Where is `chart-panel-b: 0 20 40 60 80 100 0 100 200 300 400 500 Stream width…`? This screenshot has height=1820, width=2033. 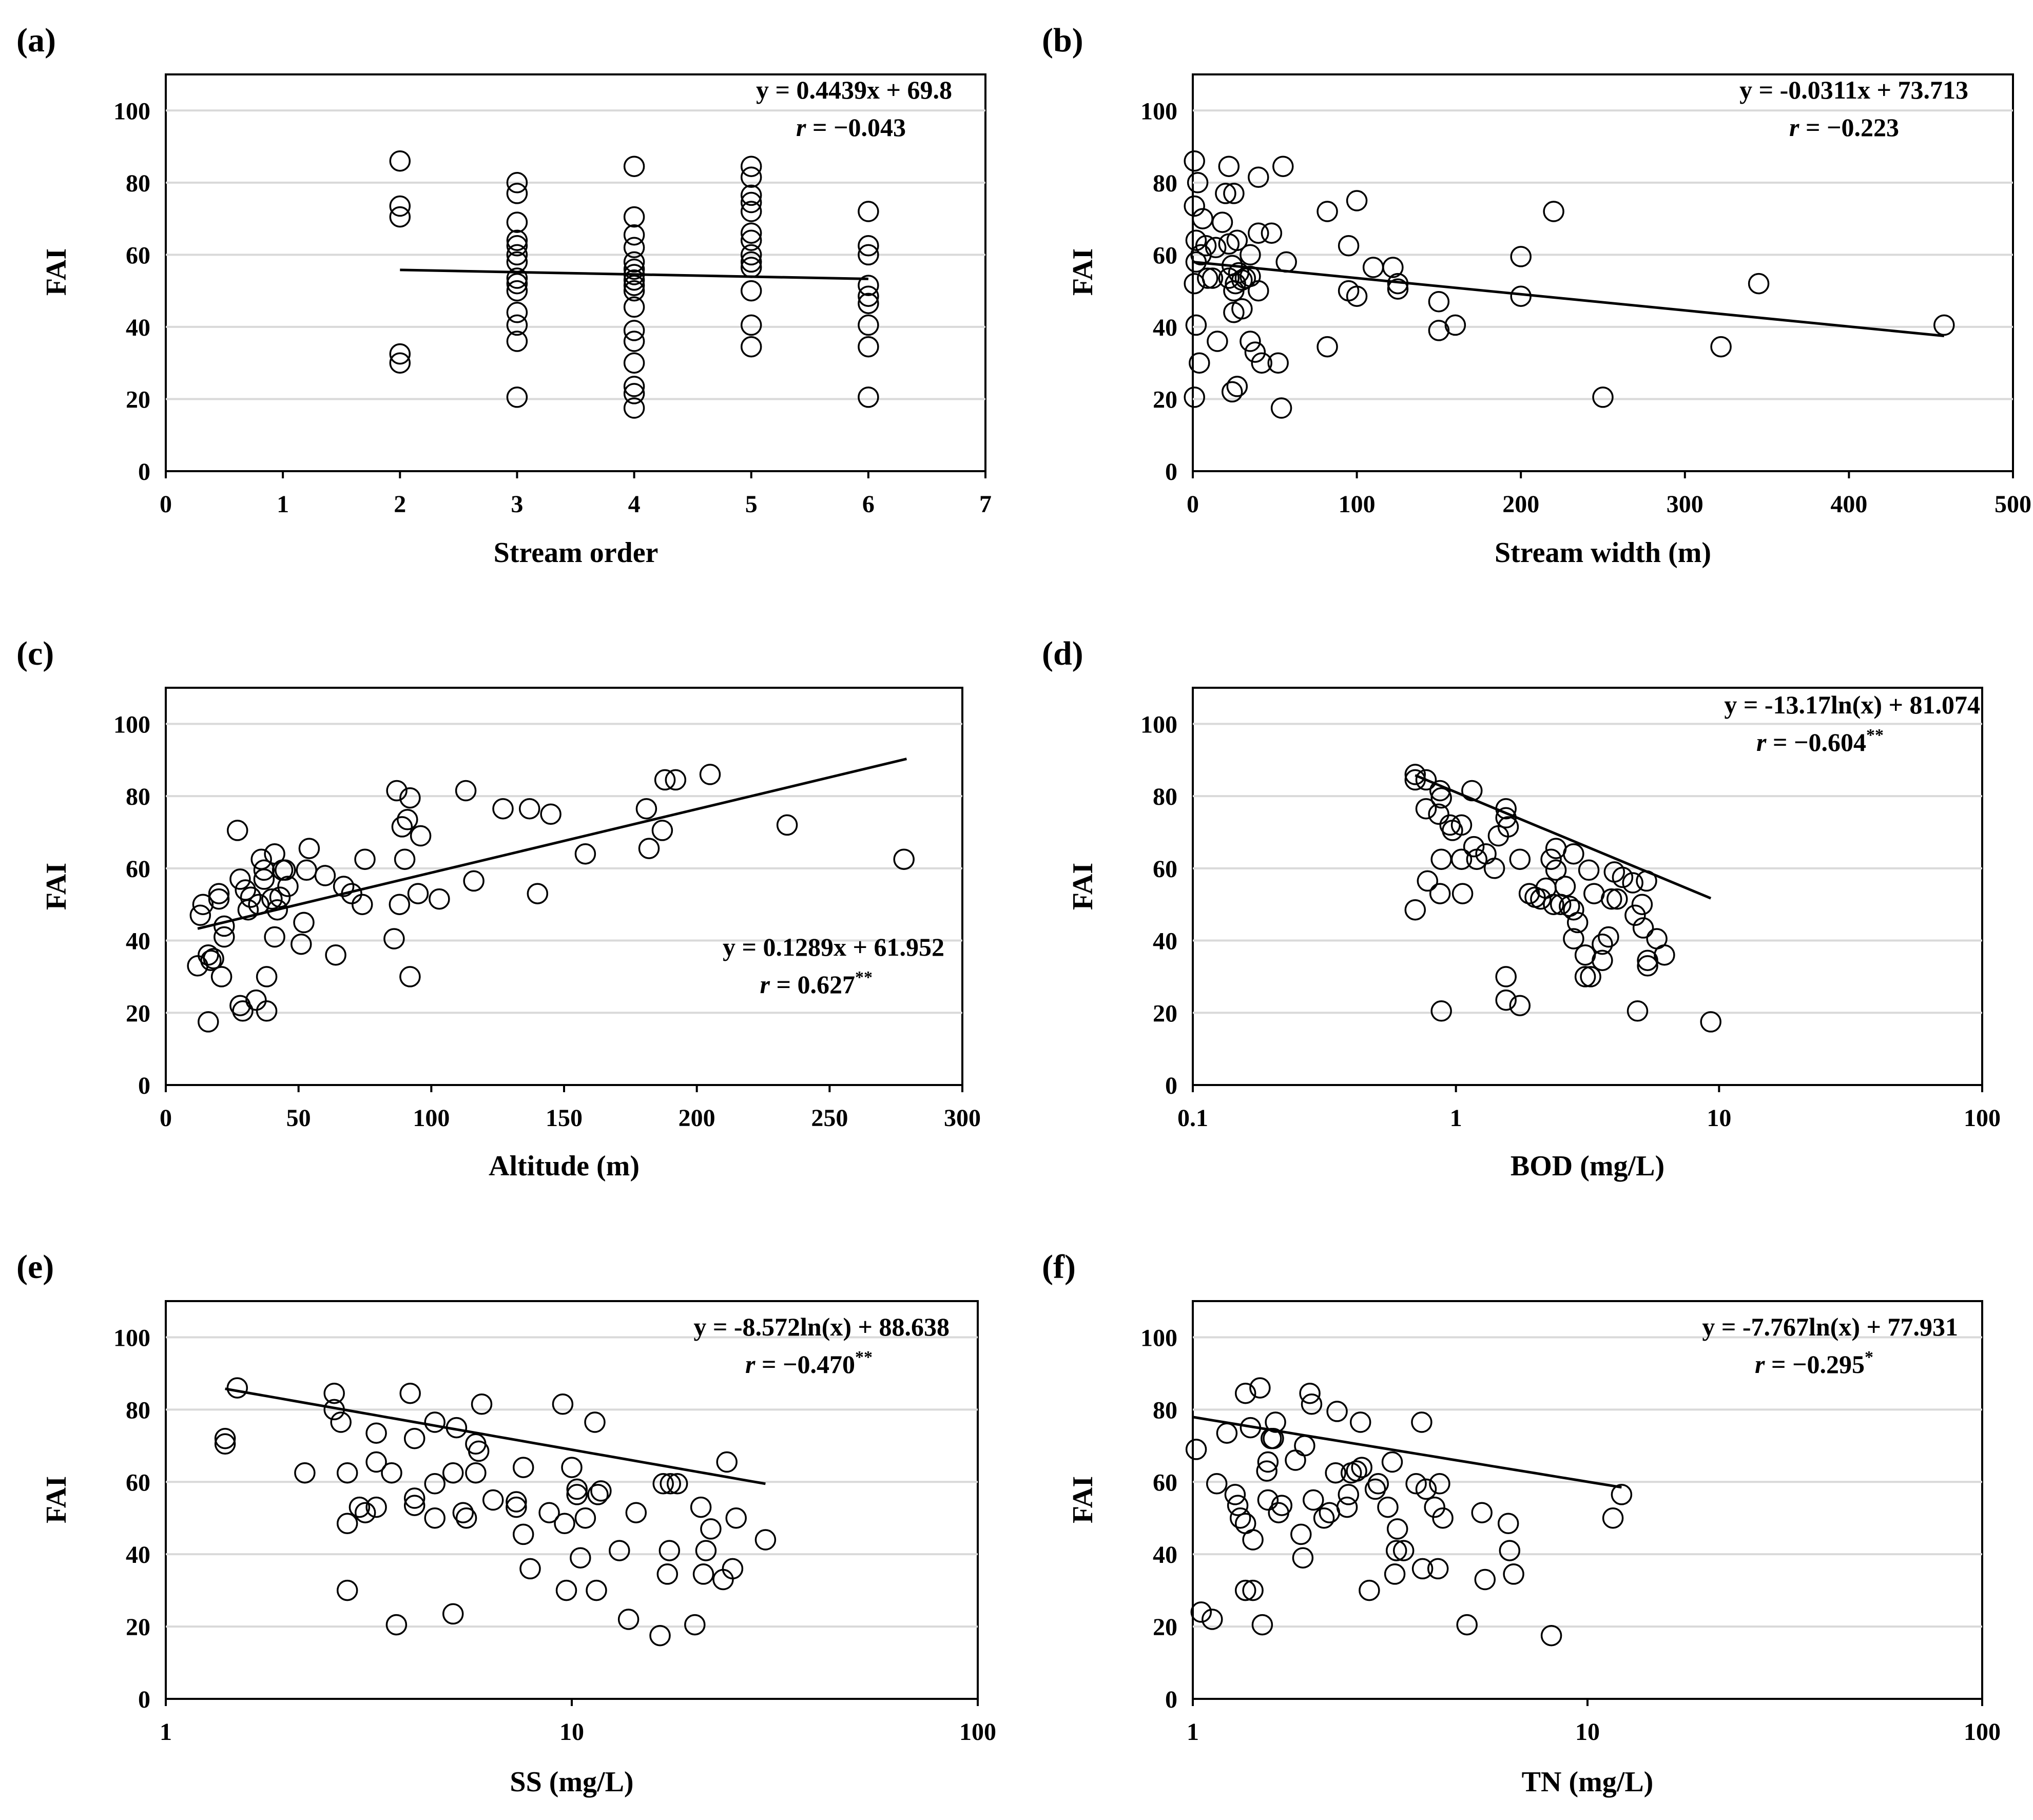 chart-panel-b: 0 20 40 60 80 100 0 100 200 300 400 500 Stream width… is located at coordinates (1536, 295).